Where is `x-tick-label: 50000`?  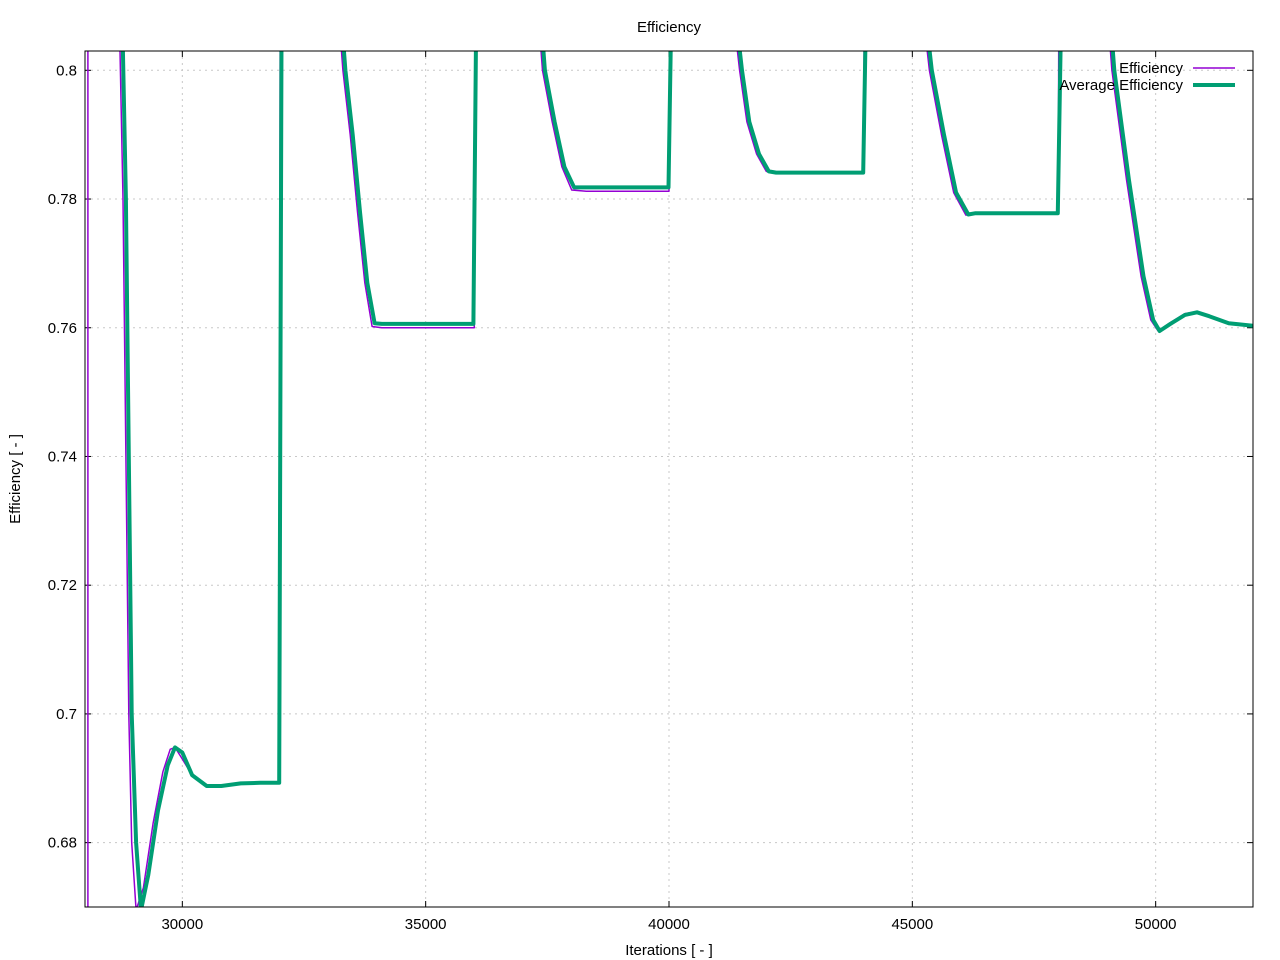 x-tick-label: 50000 is located at coordinates (1156, 924).